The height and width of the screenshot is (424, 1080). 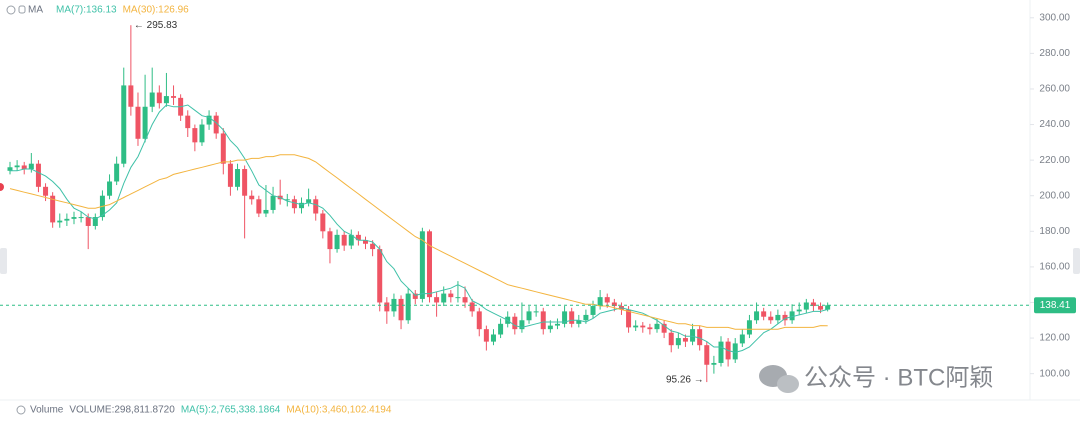 I want to click on marker-dot, so click(x=2, y=187).